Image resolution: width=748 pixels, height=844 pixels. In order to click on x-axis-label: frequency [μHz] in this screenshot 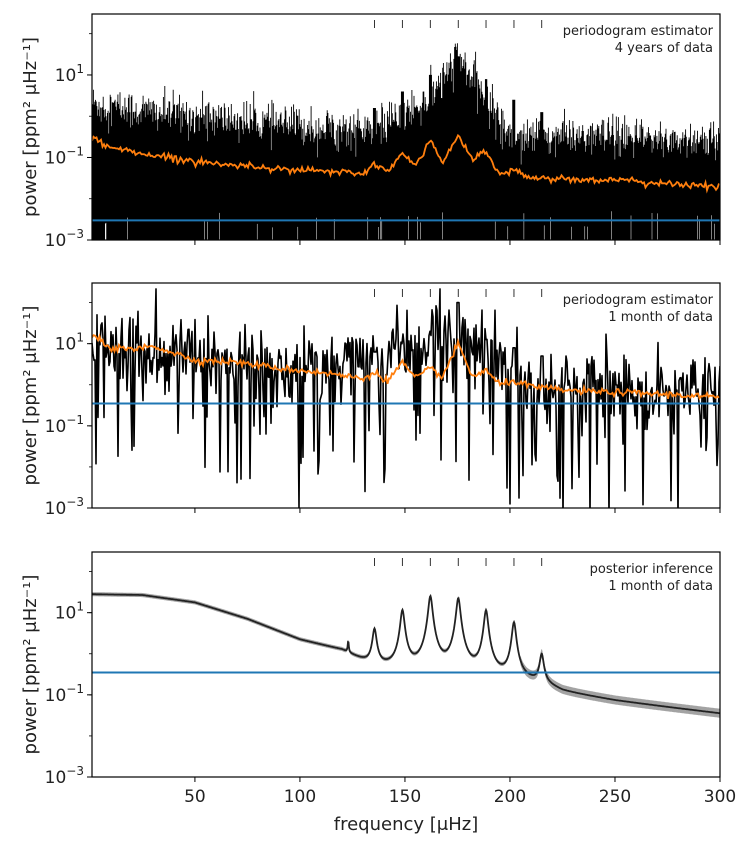, I will do `click(406, 824)`.